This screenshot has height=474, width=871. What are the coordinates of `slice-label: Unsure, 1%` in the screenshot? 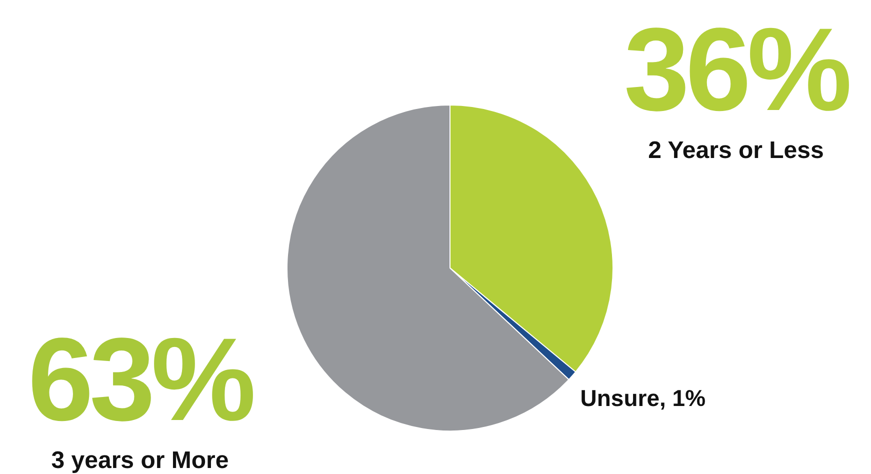 It's located at (643, 397).